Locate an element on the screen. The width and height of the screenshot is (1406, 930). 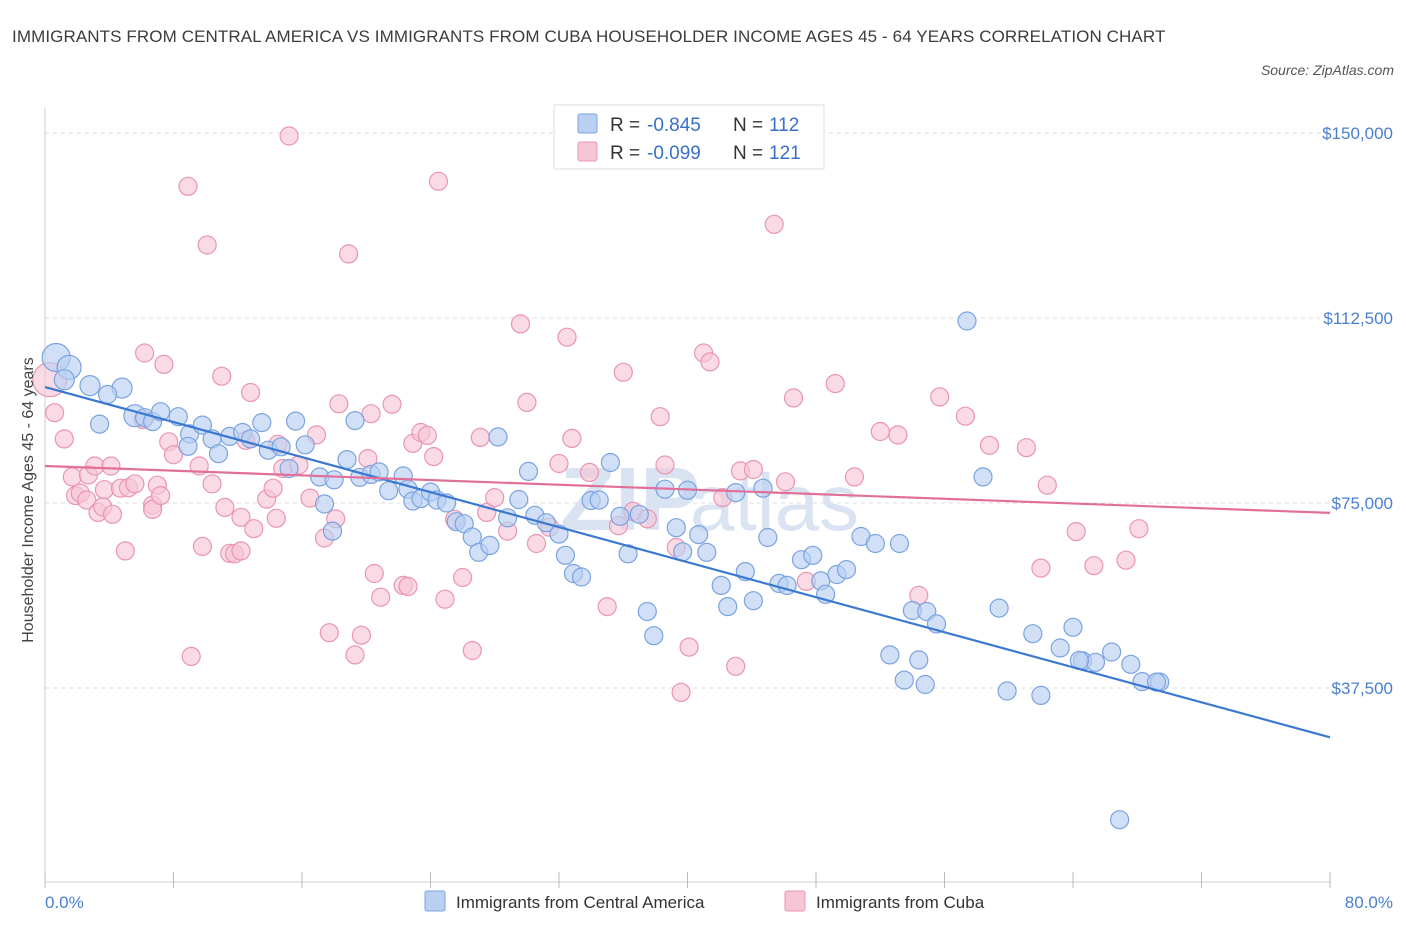
stats-r-value-1: -0.845 is located at coordinates (674, 125).